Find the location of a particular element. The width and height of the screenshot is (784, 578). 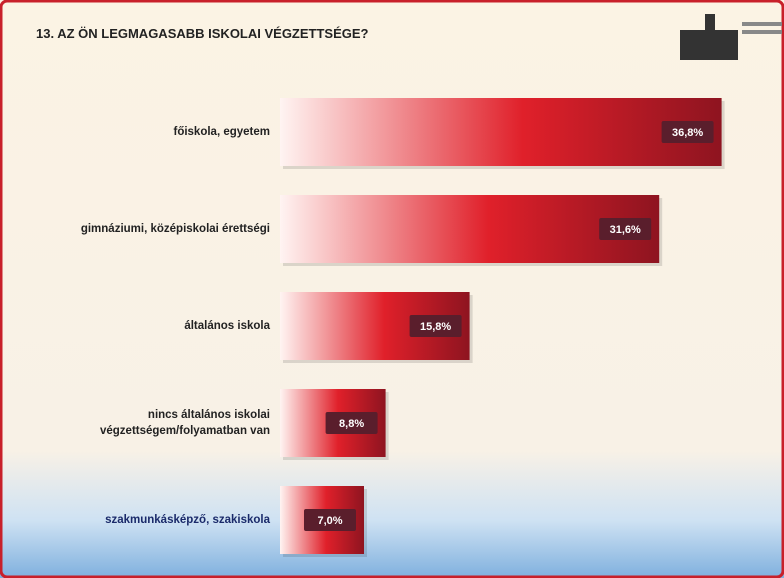

value-label: 31,6% is located at coordinates (625, 230).